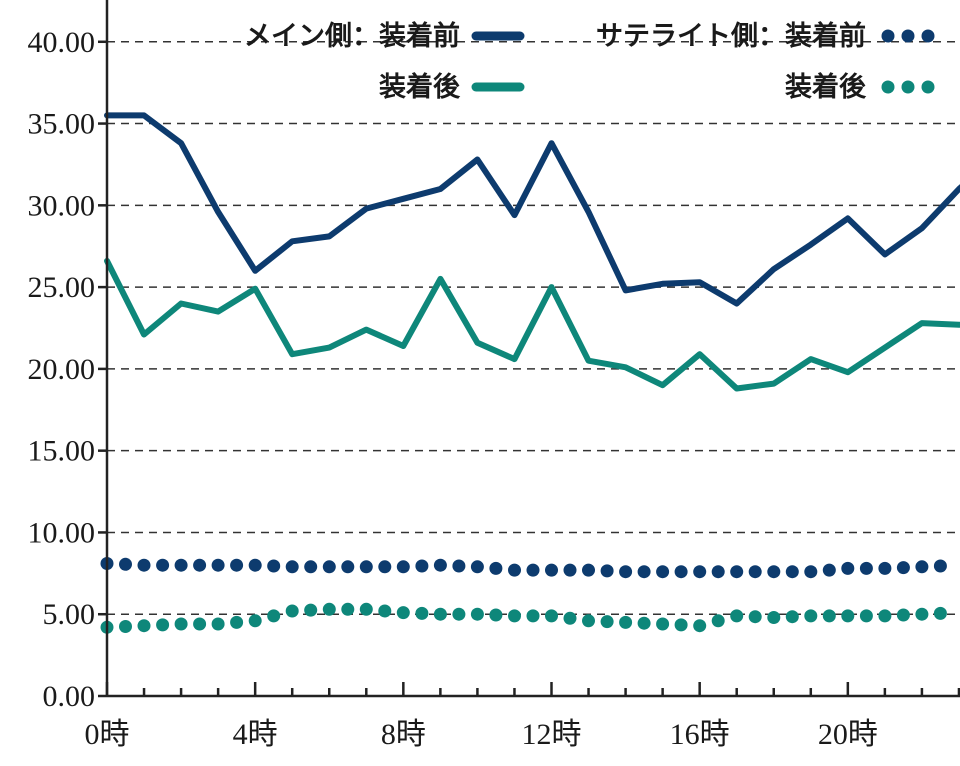 This screenshot has height=766, width=960. What do you see at coordinates (62, 532) in the screenshot?
I see `y-tick-label: 10.00` at bounding box center [62, 532].